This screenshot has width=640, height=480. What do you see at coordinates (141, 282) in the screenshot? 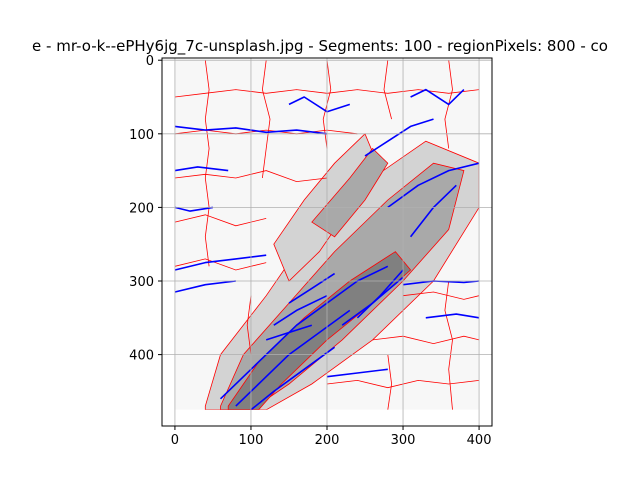
I see `y-tick-label: 300` at bounding box center [141, 282].